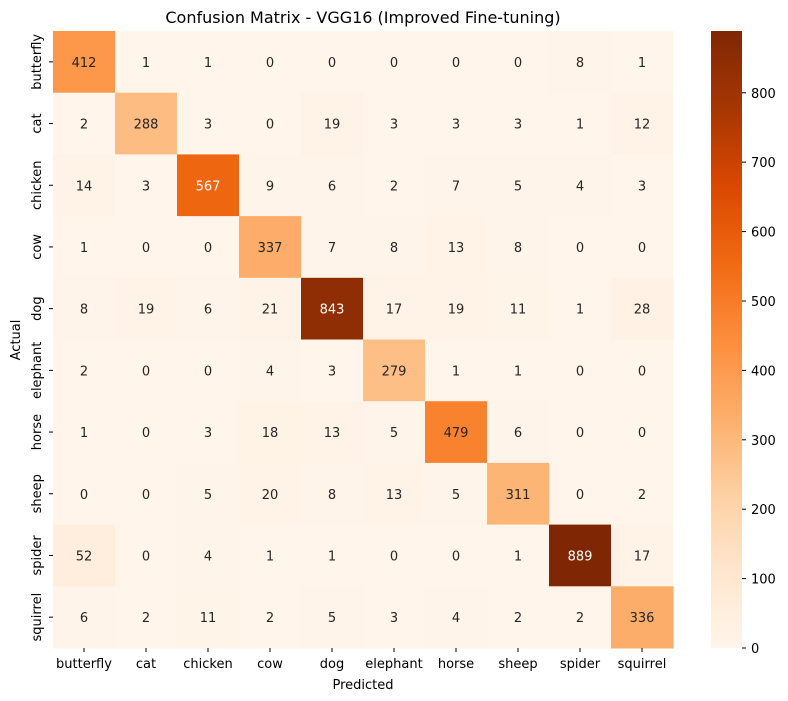 The width and height of the screenshot is (788, 701). Describe the element at coordinates (763, 510) in the screenshot. I see `colorbar-tick-label: 200` at that location.